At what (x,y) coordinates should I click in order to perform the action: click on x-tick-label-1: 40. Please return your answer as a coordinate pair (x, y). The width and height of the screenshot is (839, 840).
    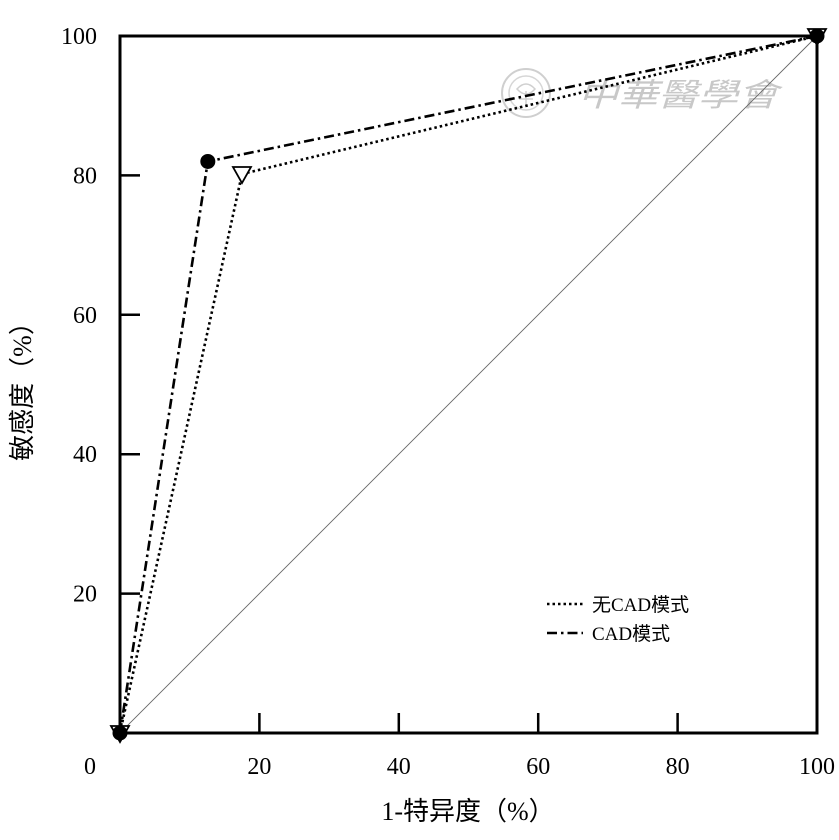
    Looking at the image, I should click on (399, 767).